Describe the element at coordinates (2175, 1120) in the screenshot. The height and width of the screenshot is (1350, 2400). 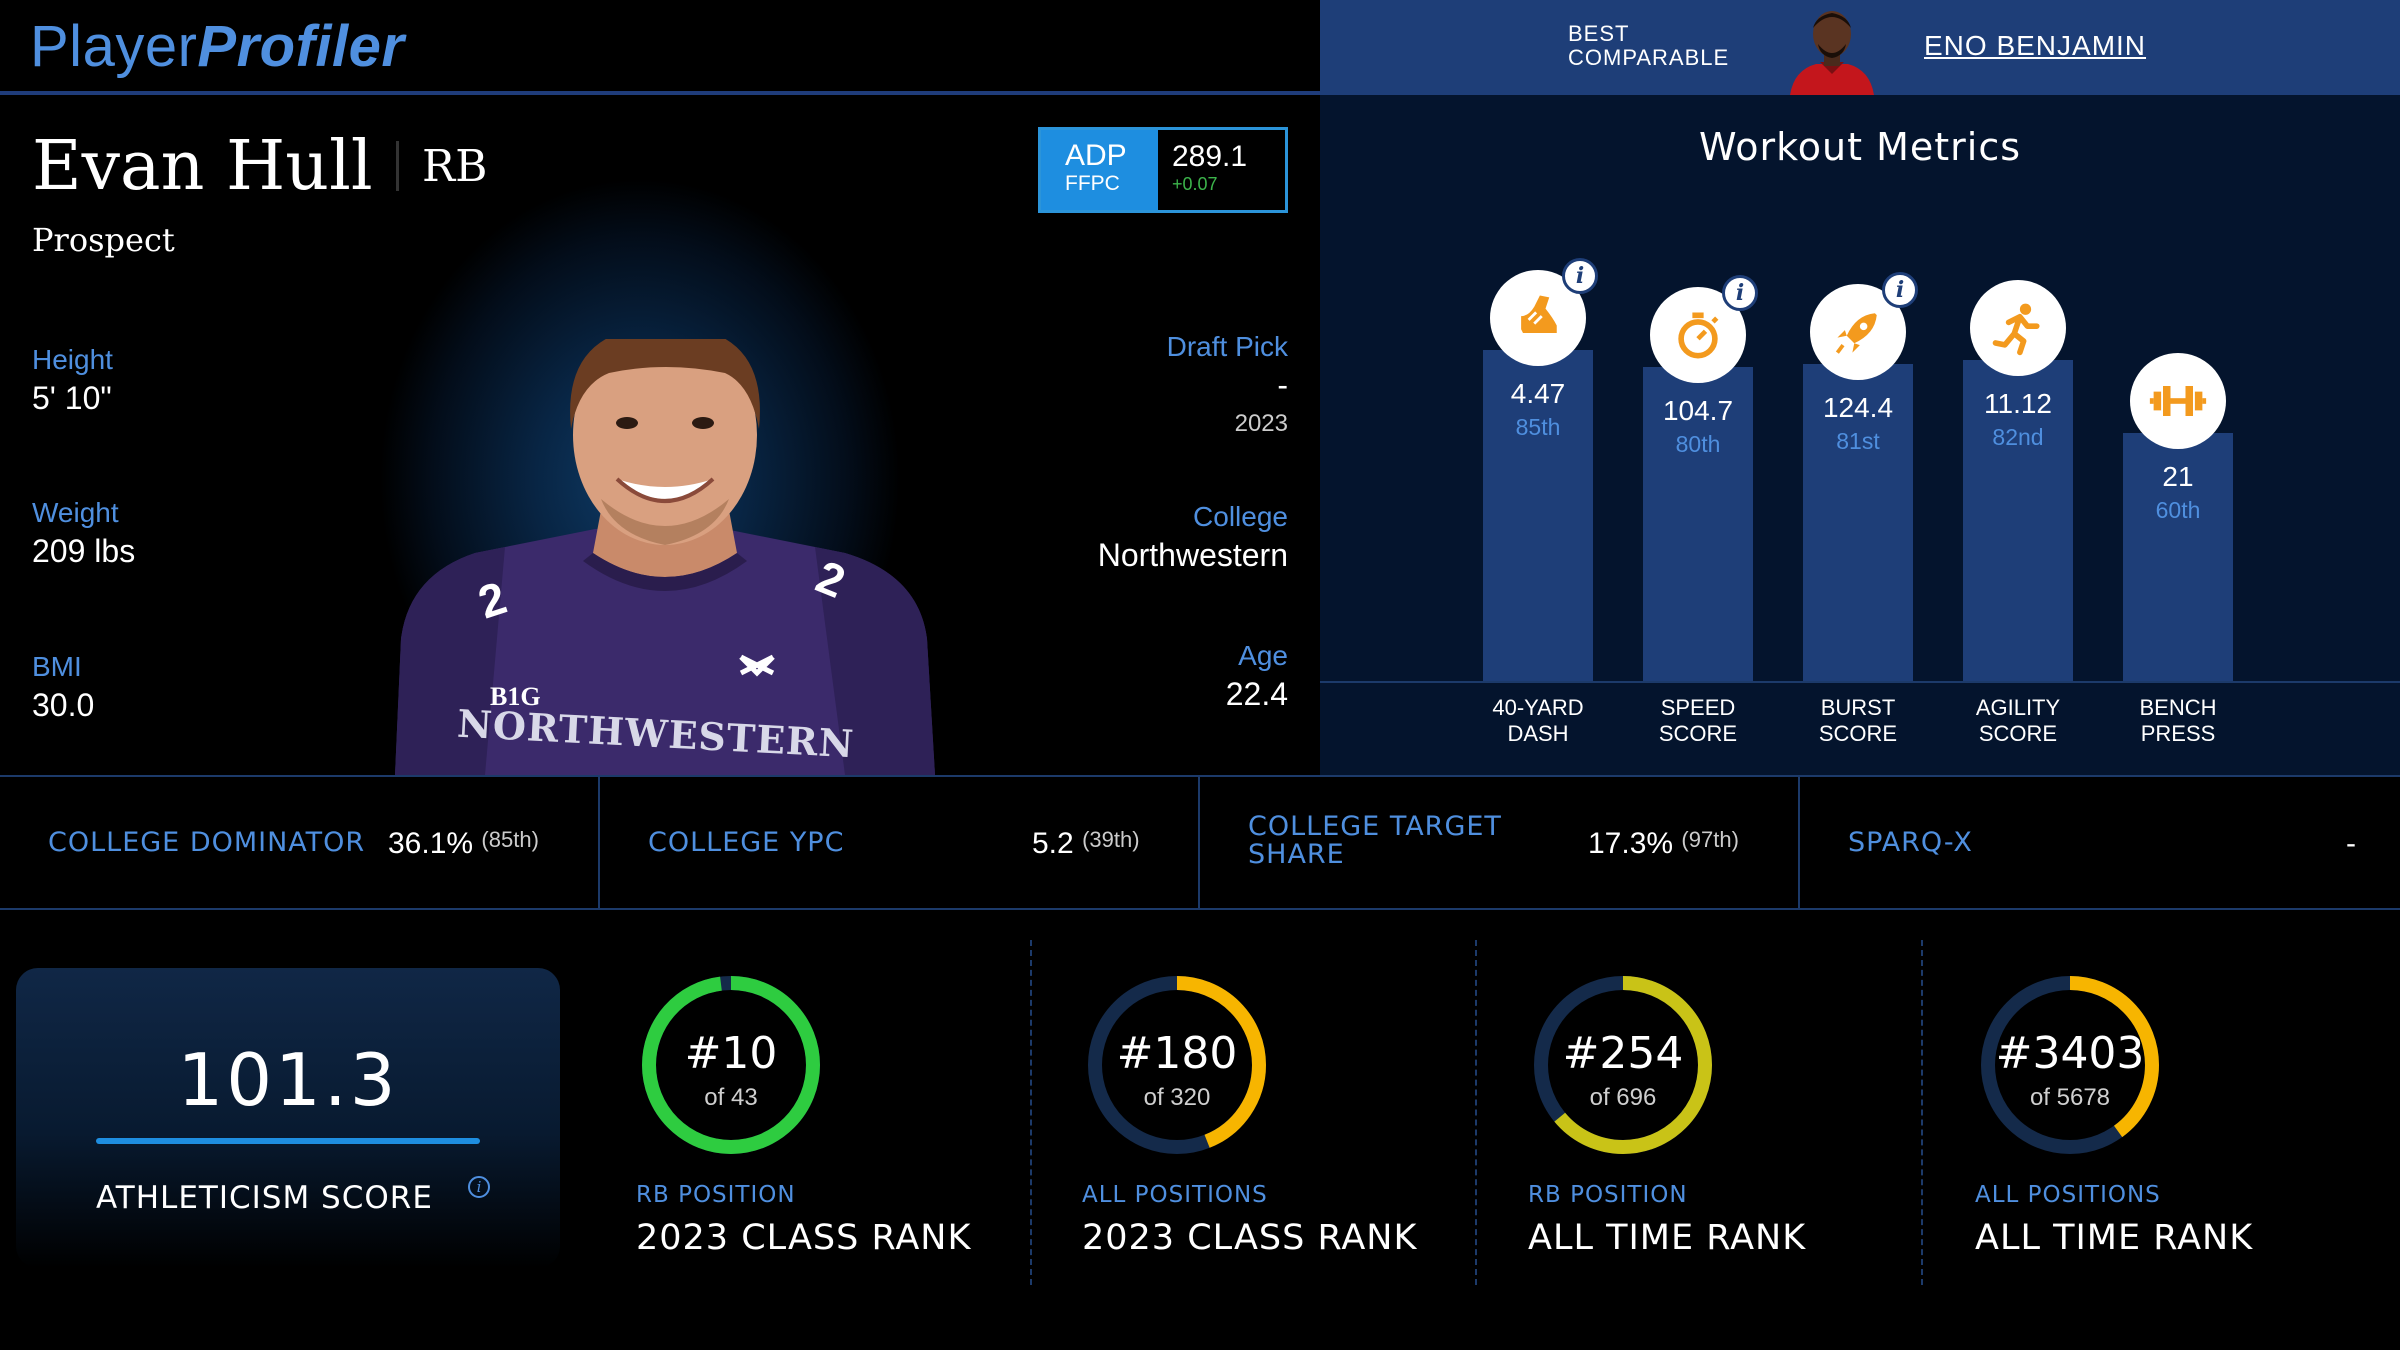
I see `rank-card: #3403 of 5678 ALL POSITIONS ALL TIME RANK` at that location.